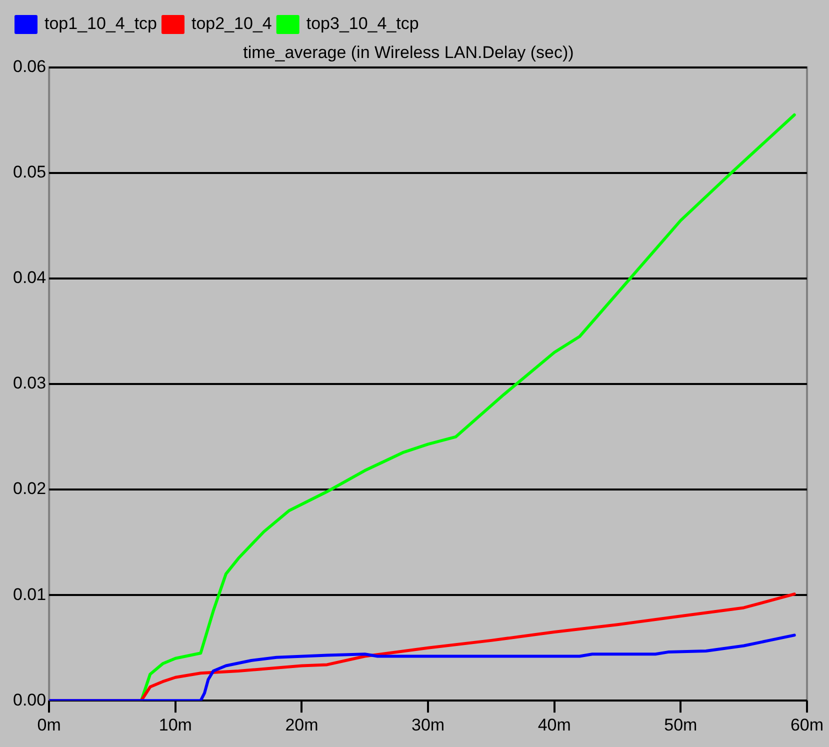 The width and height of the screenshot is (829, 747). I want to click on x-tick-label: 50m, so click(681, 724).